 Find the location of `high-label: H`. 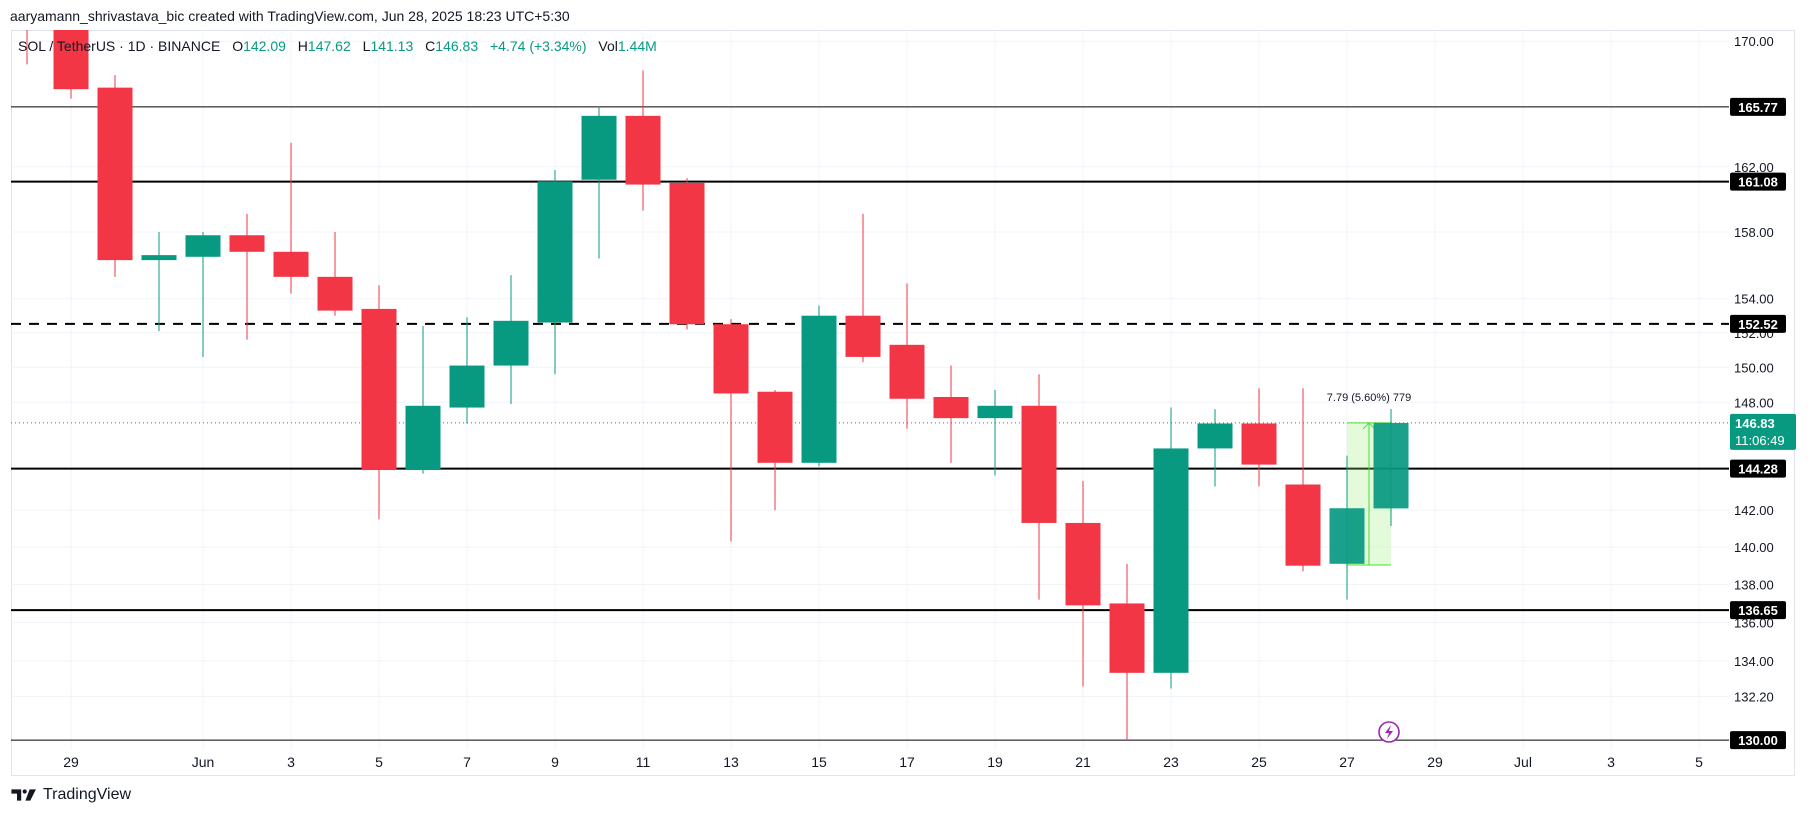

high-label: H is located at coordinates (302, 46).